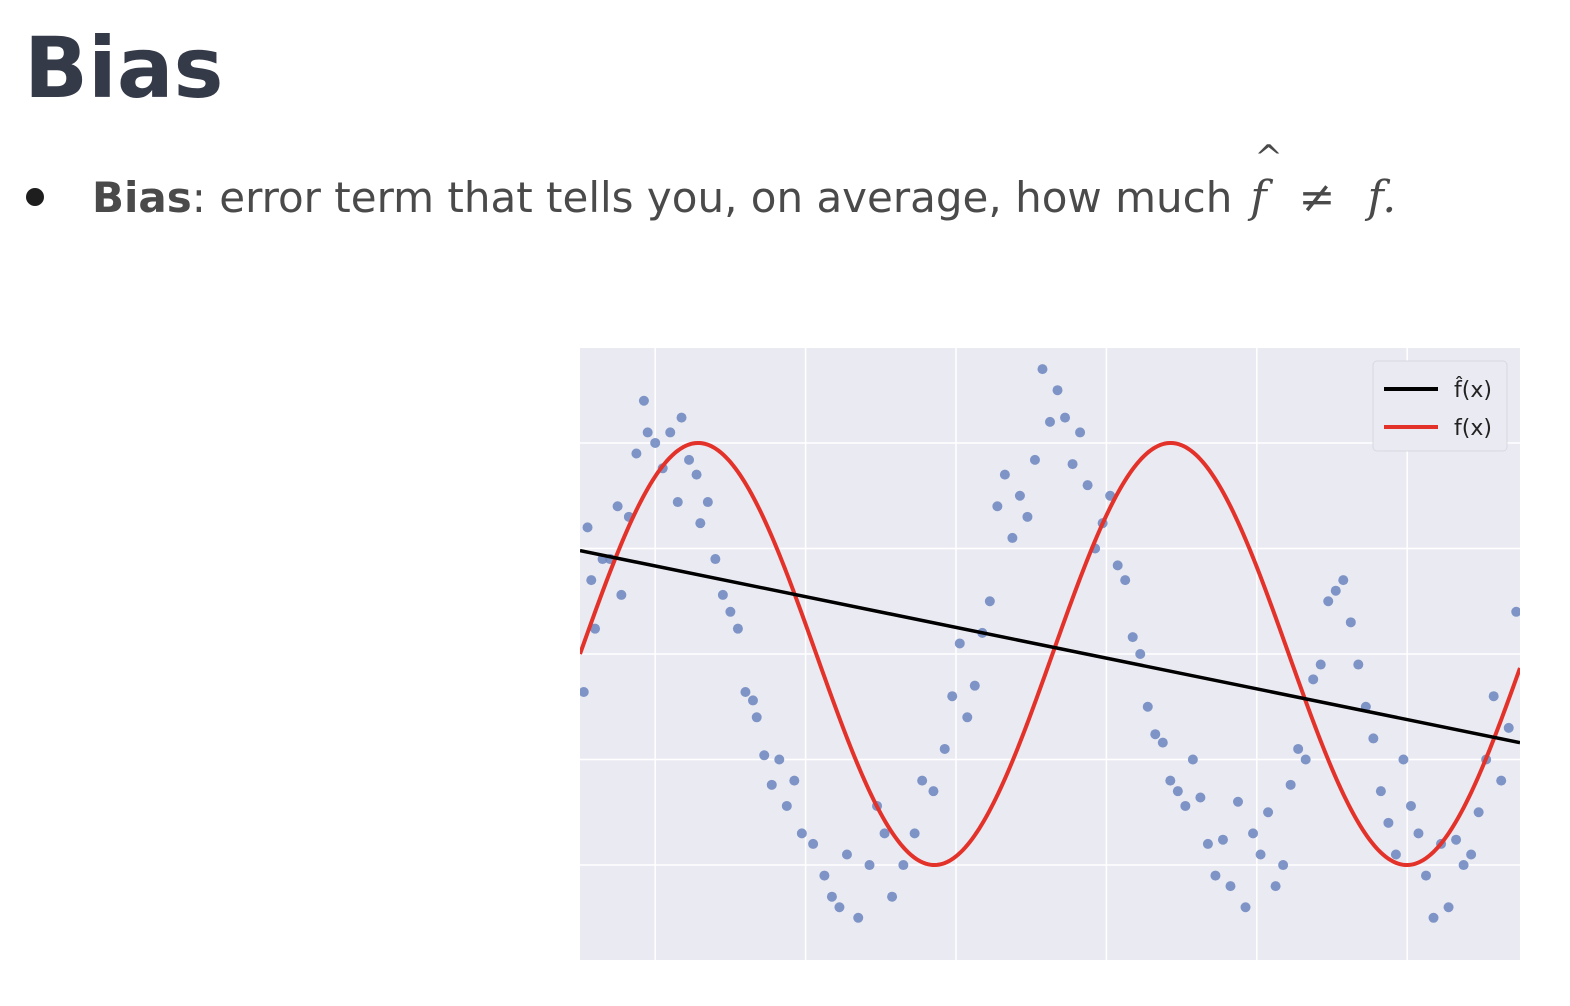  I want to click on bullet-dot, so click(35, 197).